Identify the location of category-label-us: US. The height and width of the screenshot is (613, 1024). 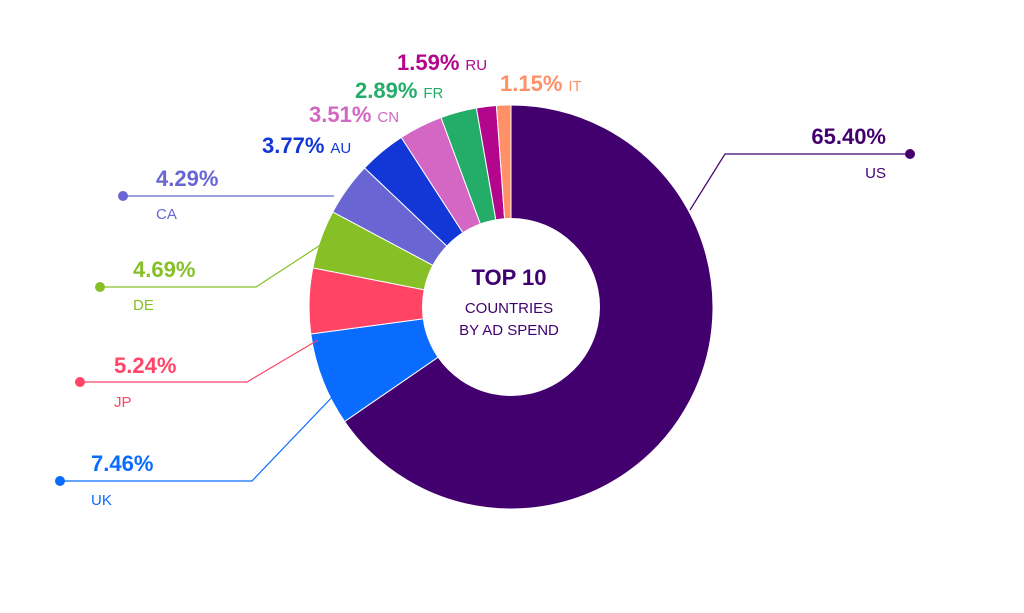
(875, 173).